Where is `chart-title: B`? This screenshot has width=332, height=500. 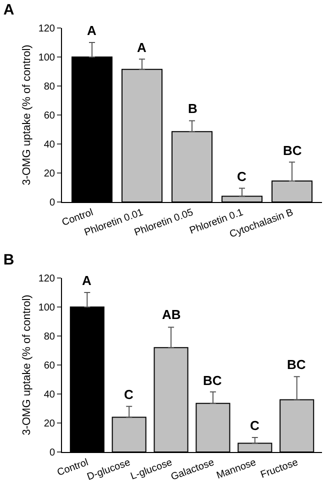
chart-title: B is located at coordinates (8, 259).